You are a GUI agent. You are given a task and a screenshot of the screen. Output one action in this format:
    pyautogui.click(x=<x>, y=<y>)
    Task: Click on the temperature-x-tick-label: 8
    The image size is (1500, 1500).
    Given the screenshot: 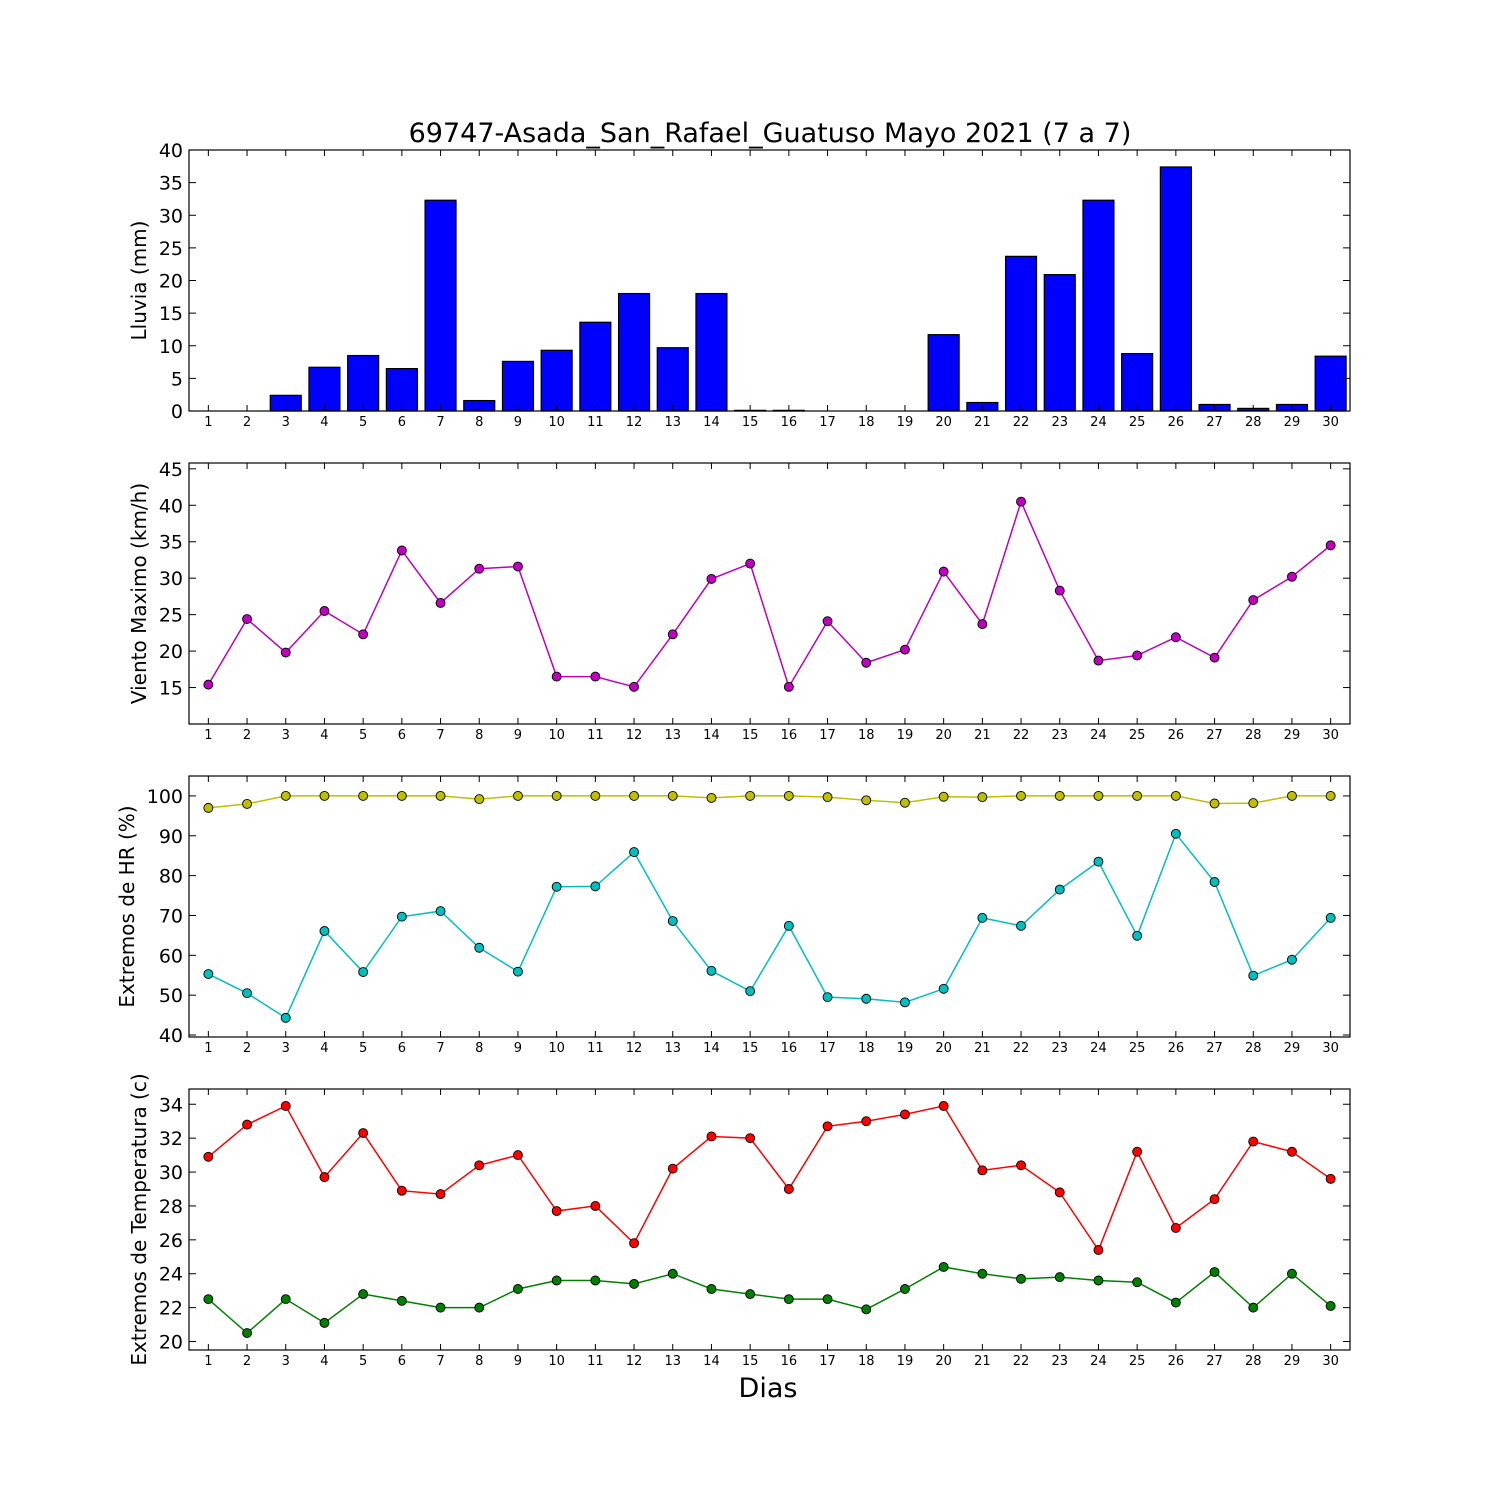 What is the action you would take?
    pyautogui.click(x=479, y=1361)
    